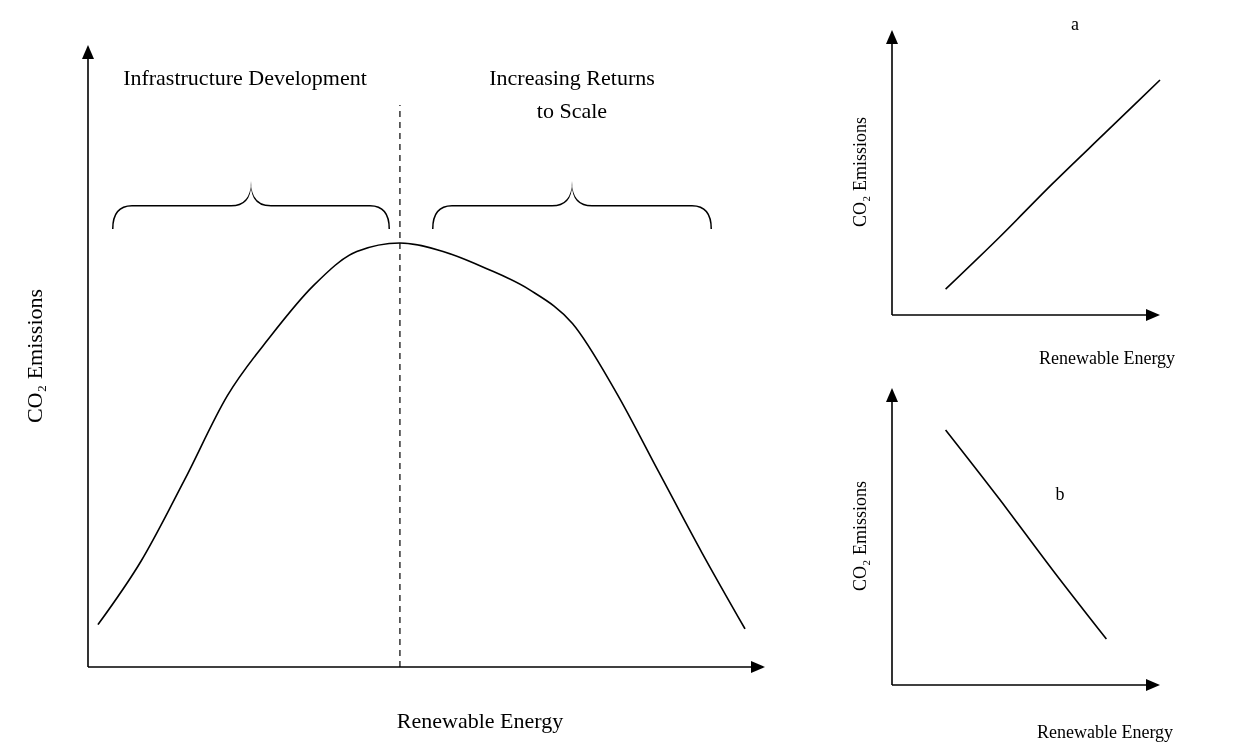 Image resolution: width=1243 pixels, height=746 pixels. I want to click on annotation: b, so click(1060, 494).